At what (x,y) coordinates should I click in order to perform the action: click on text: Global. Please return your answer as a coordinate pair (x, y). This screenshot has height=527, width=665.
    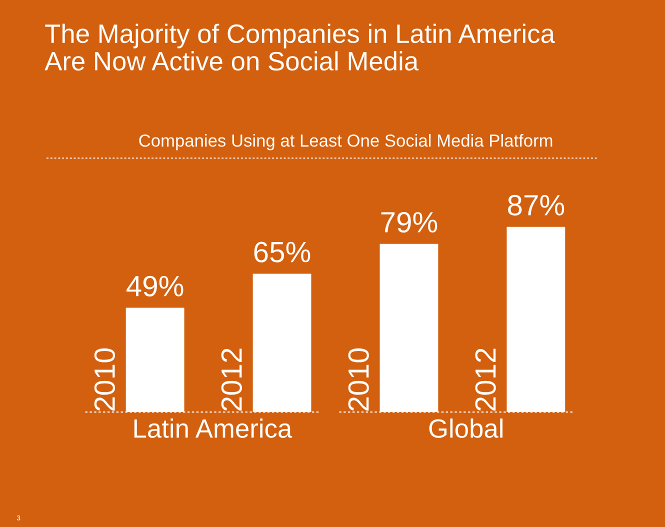
    Looking at the image, I should click on (465, 428).